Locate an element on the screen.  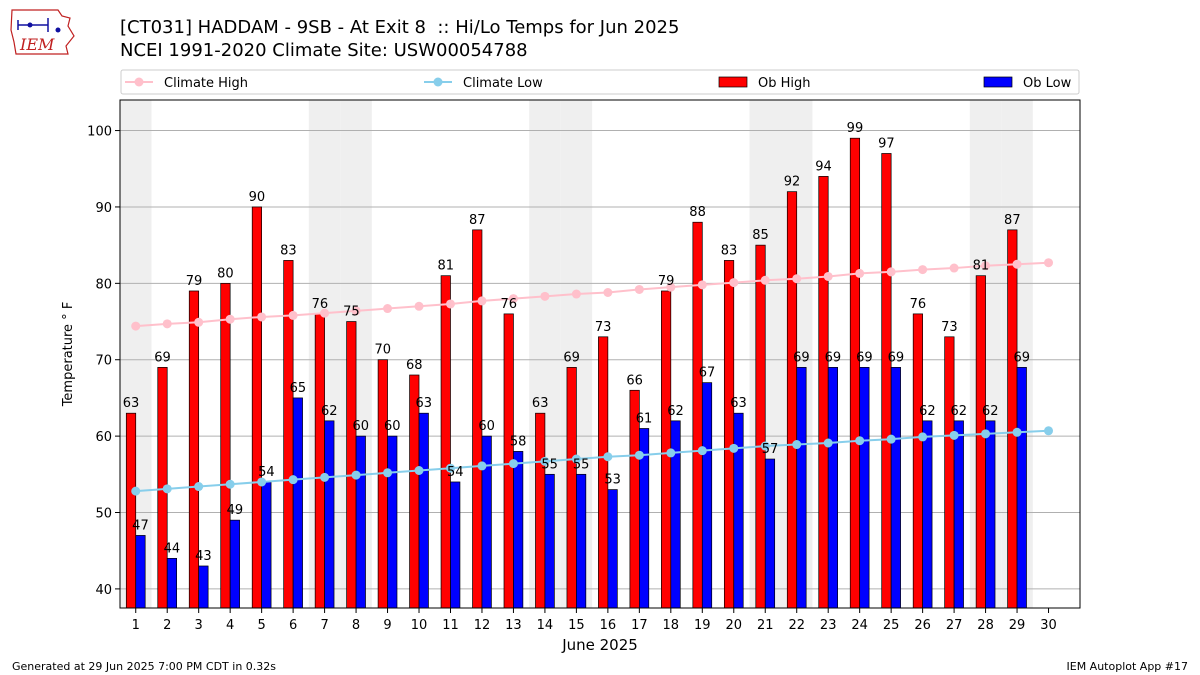
ob-low-label-day-16: 53 is located at coordinates (612, 480).